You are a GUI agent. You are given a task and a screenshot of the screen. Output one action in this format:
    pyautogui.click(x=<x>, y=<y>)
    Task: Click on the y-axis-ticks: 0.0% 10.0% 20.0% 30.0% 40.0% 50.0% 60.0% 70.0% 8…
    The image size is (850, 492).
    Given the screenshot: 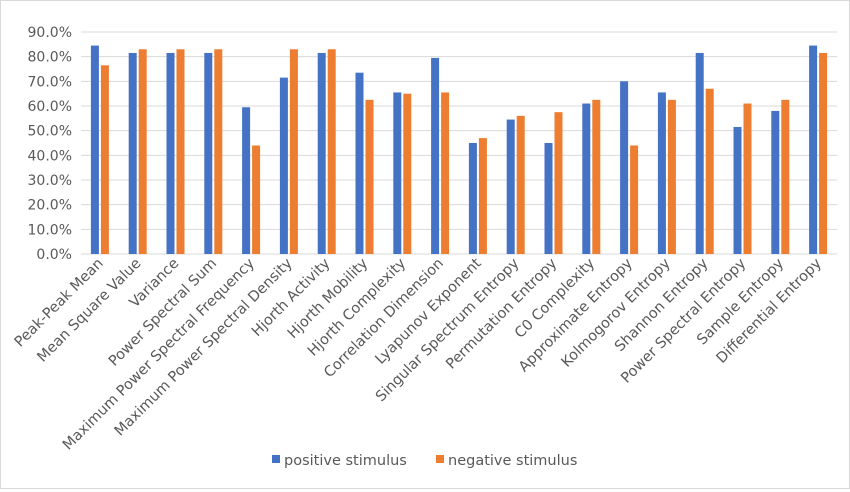 What is the action you would take?
    pyautogui.click(x=50, y=144)
    